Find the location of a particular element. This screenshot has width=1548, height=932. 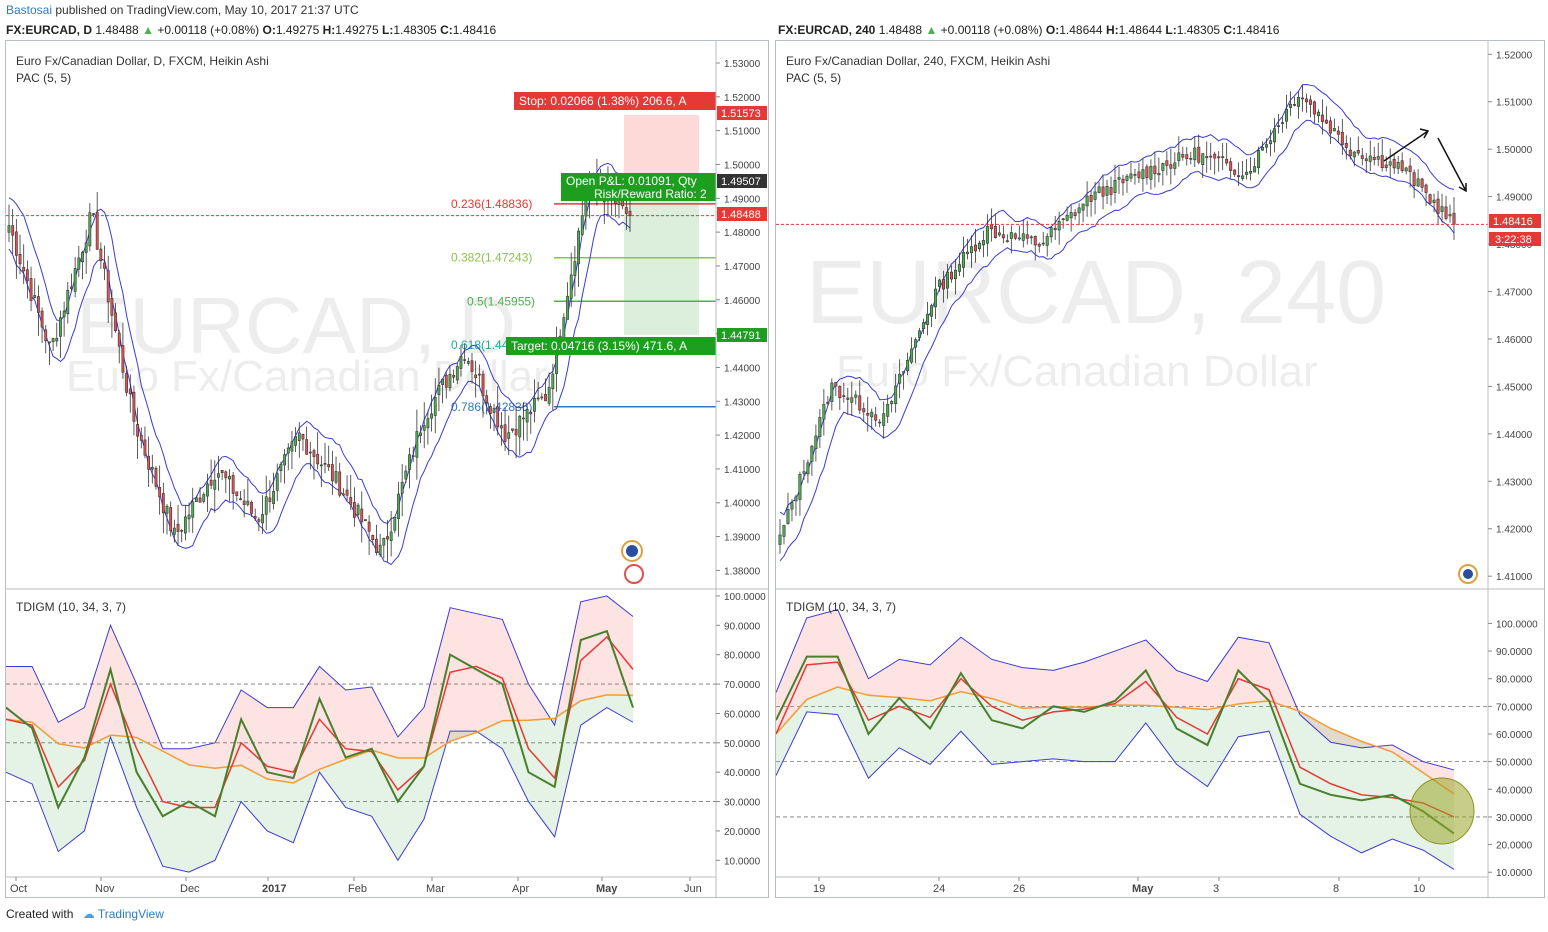

up-arrow-annotation is located at coordinates (1406, 146).